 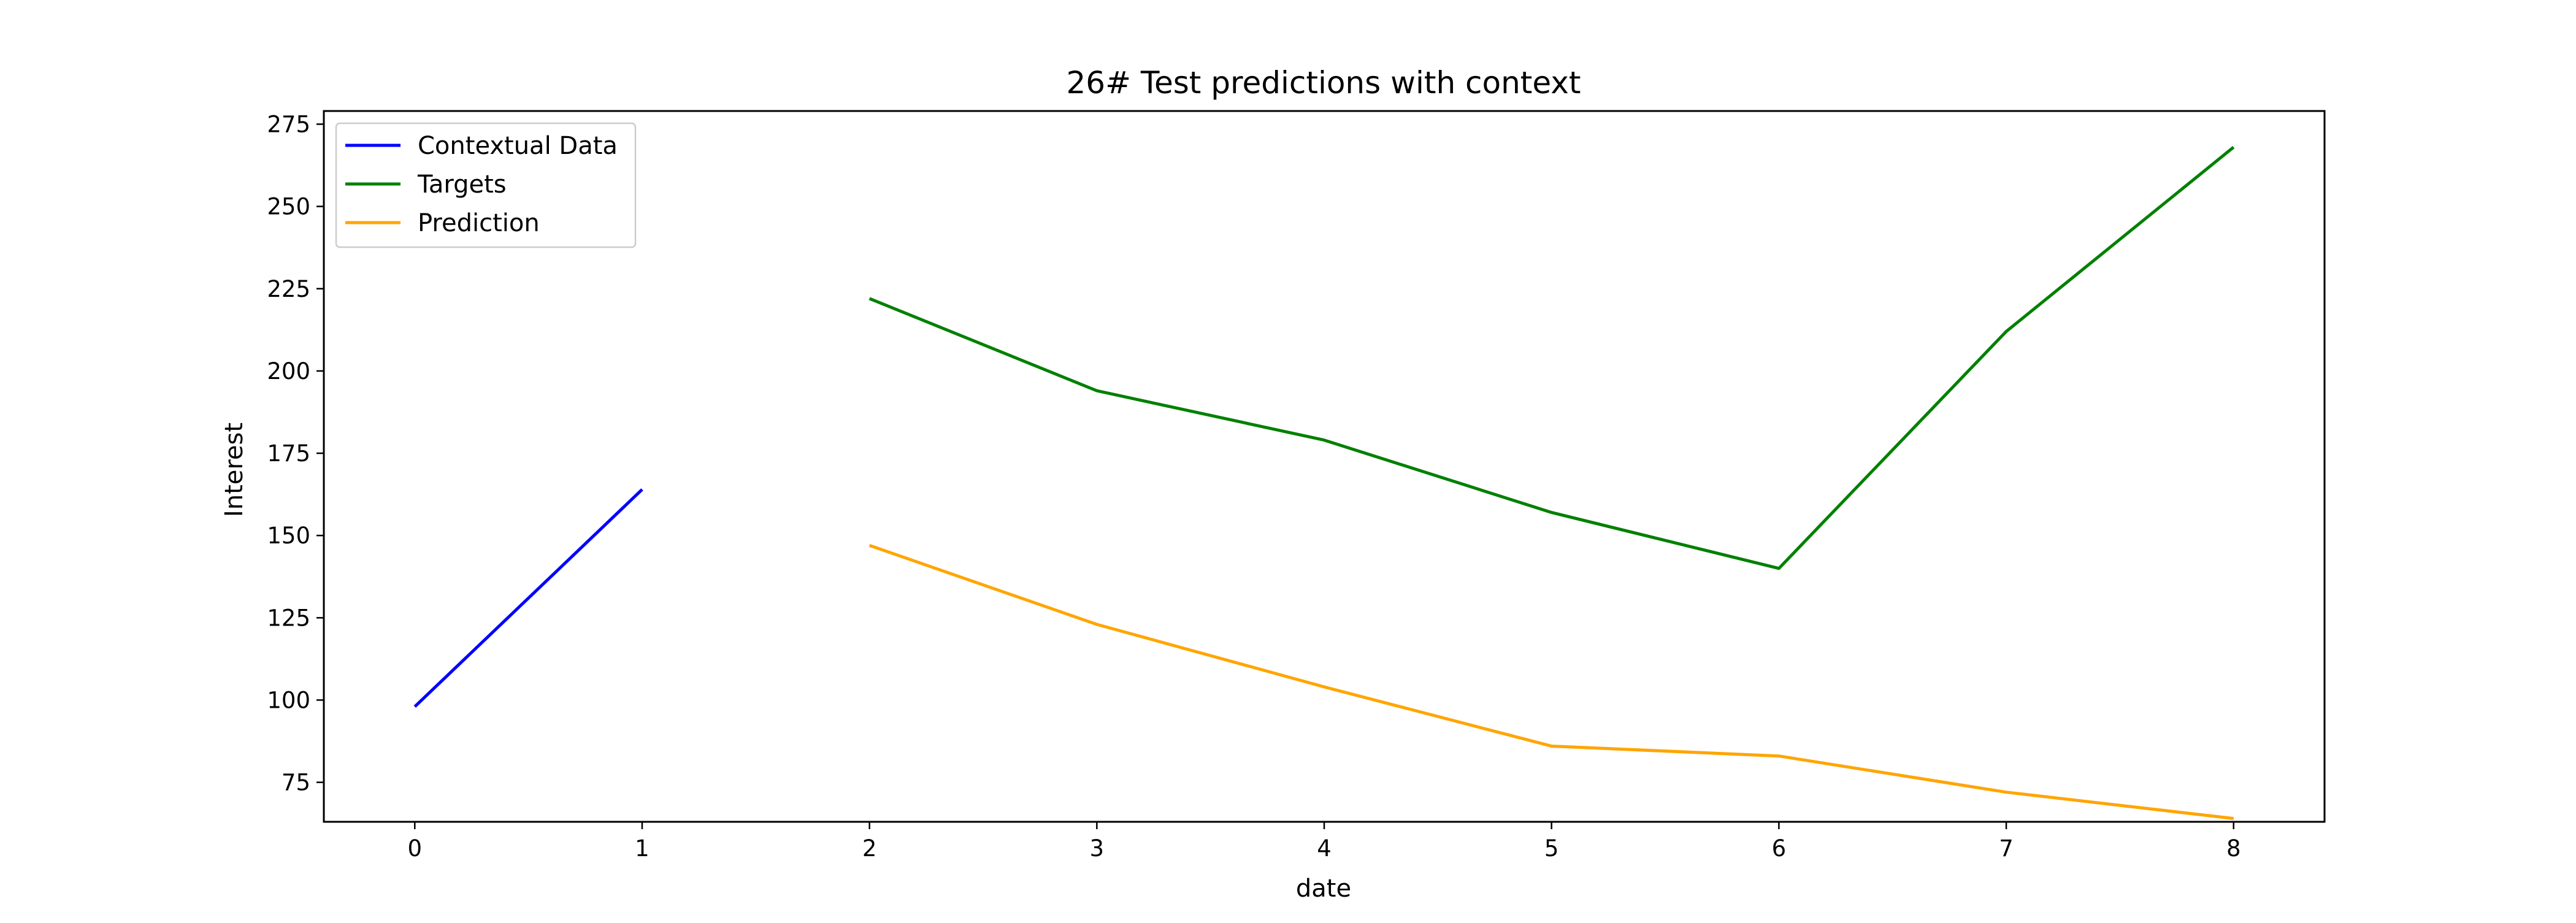 What do you see at coordinates (1324, 848) in the screenshot?
I see `x-tick-label: 4` at bounding box center [1324, 848].